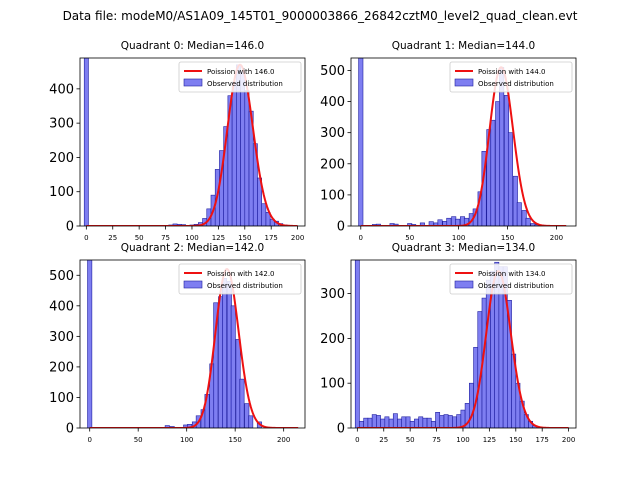 The height and width of the screenshot is (480, 640). What do you see at coordinates (241, 274) in the screenshot?
I see `legend-line-label: Poission with 142.0` at bounding box center [241, 274].